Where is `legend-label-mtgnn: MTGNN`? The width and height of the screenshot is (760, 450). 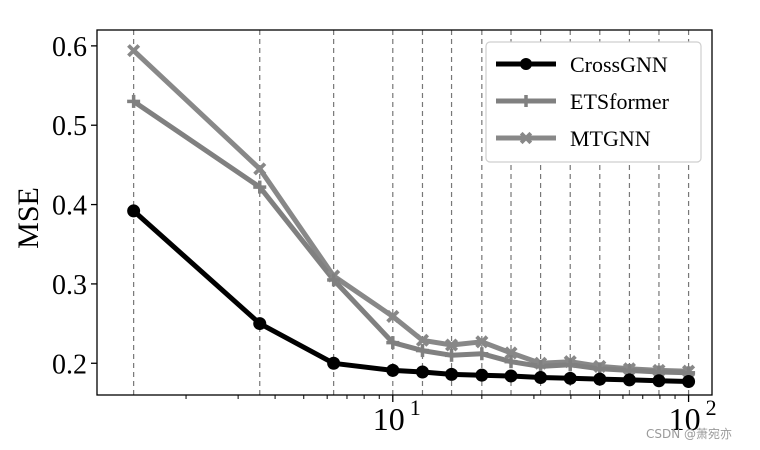 legend-label-mtgnn: MTGNN is located at coordinates (610, 138).